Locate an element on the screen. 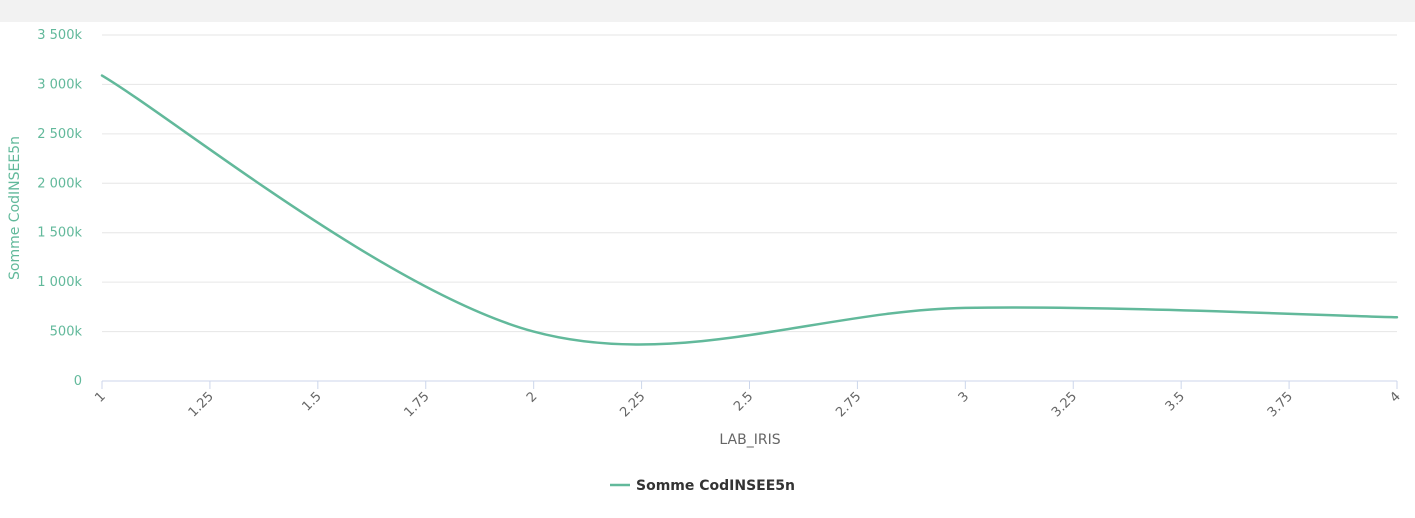  y-axis-title: Somme CodINSEE5n is located at coordinates (15, 208).